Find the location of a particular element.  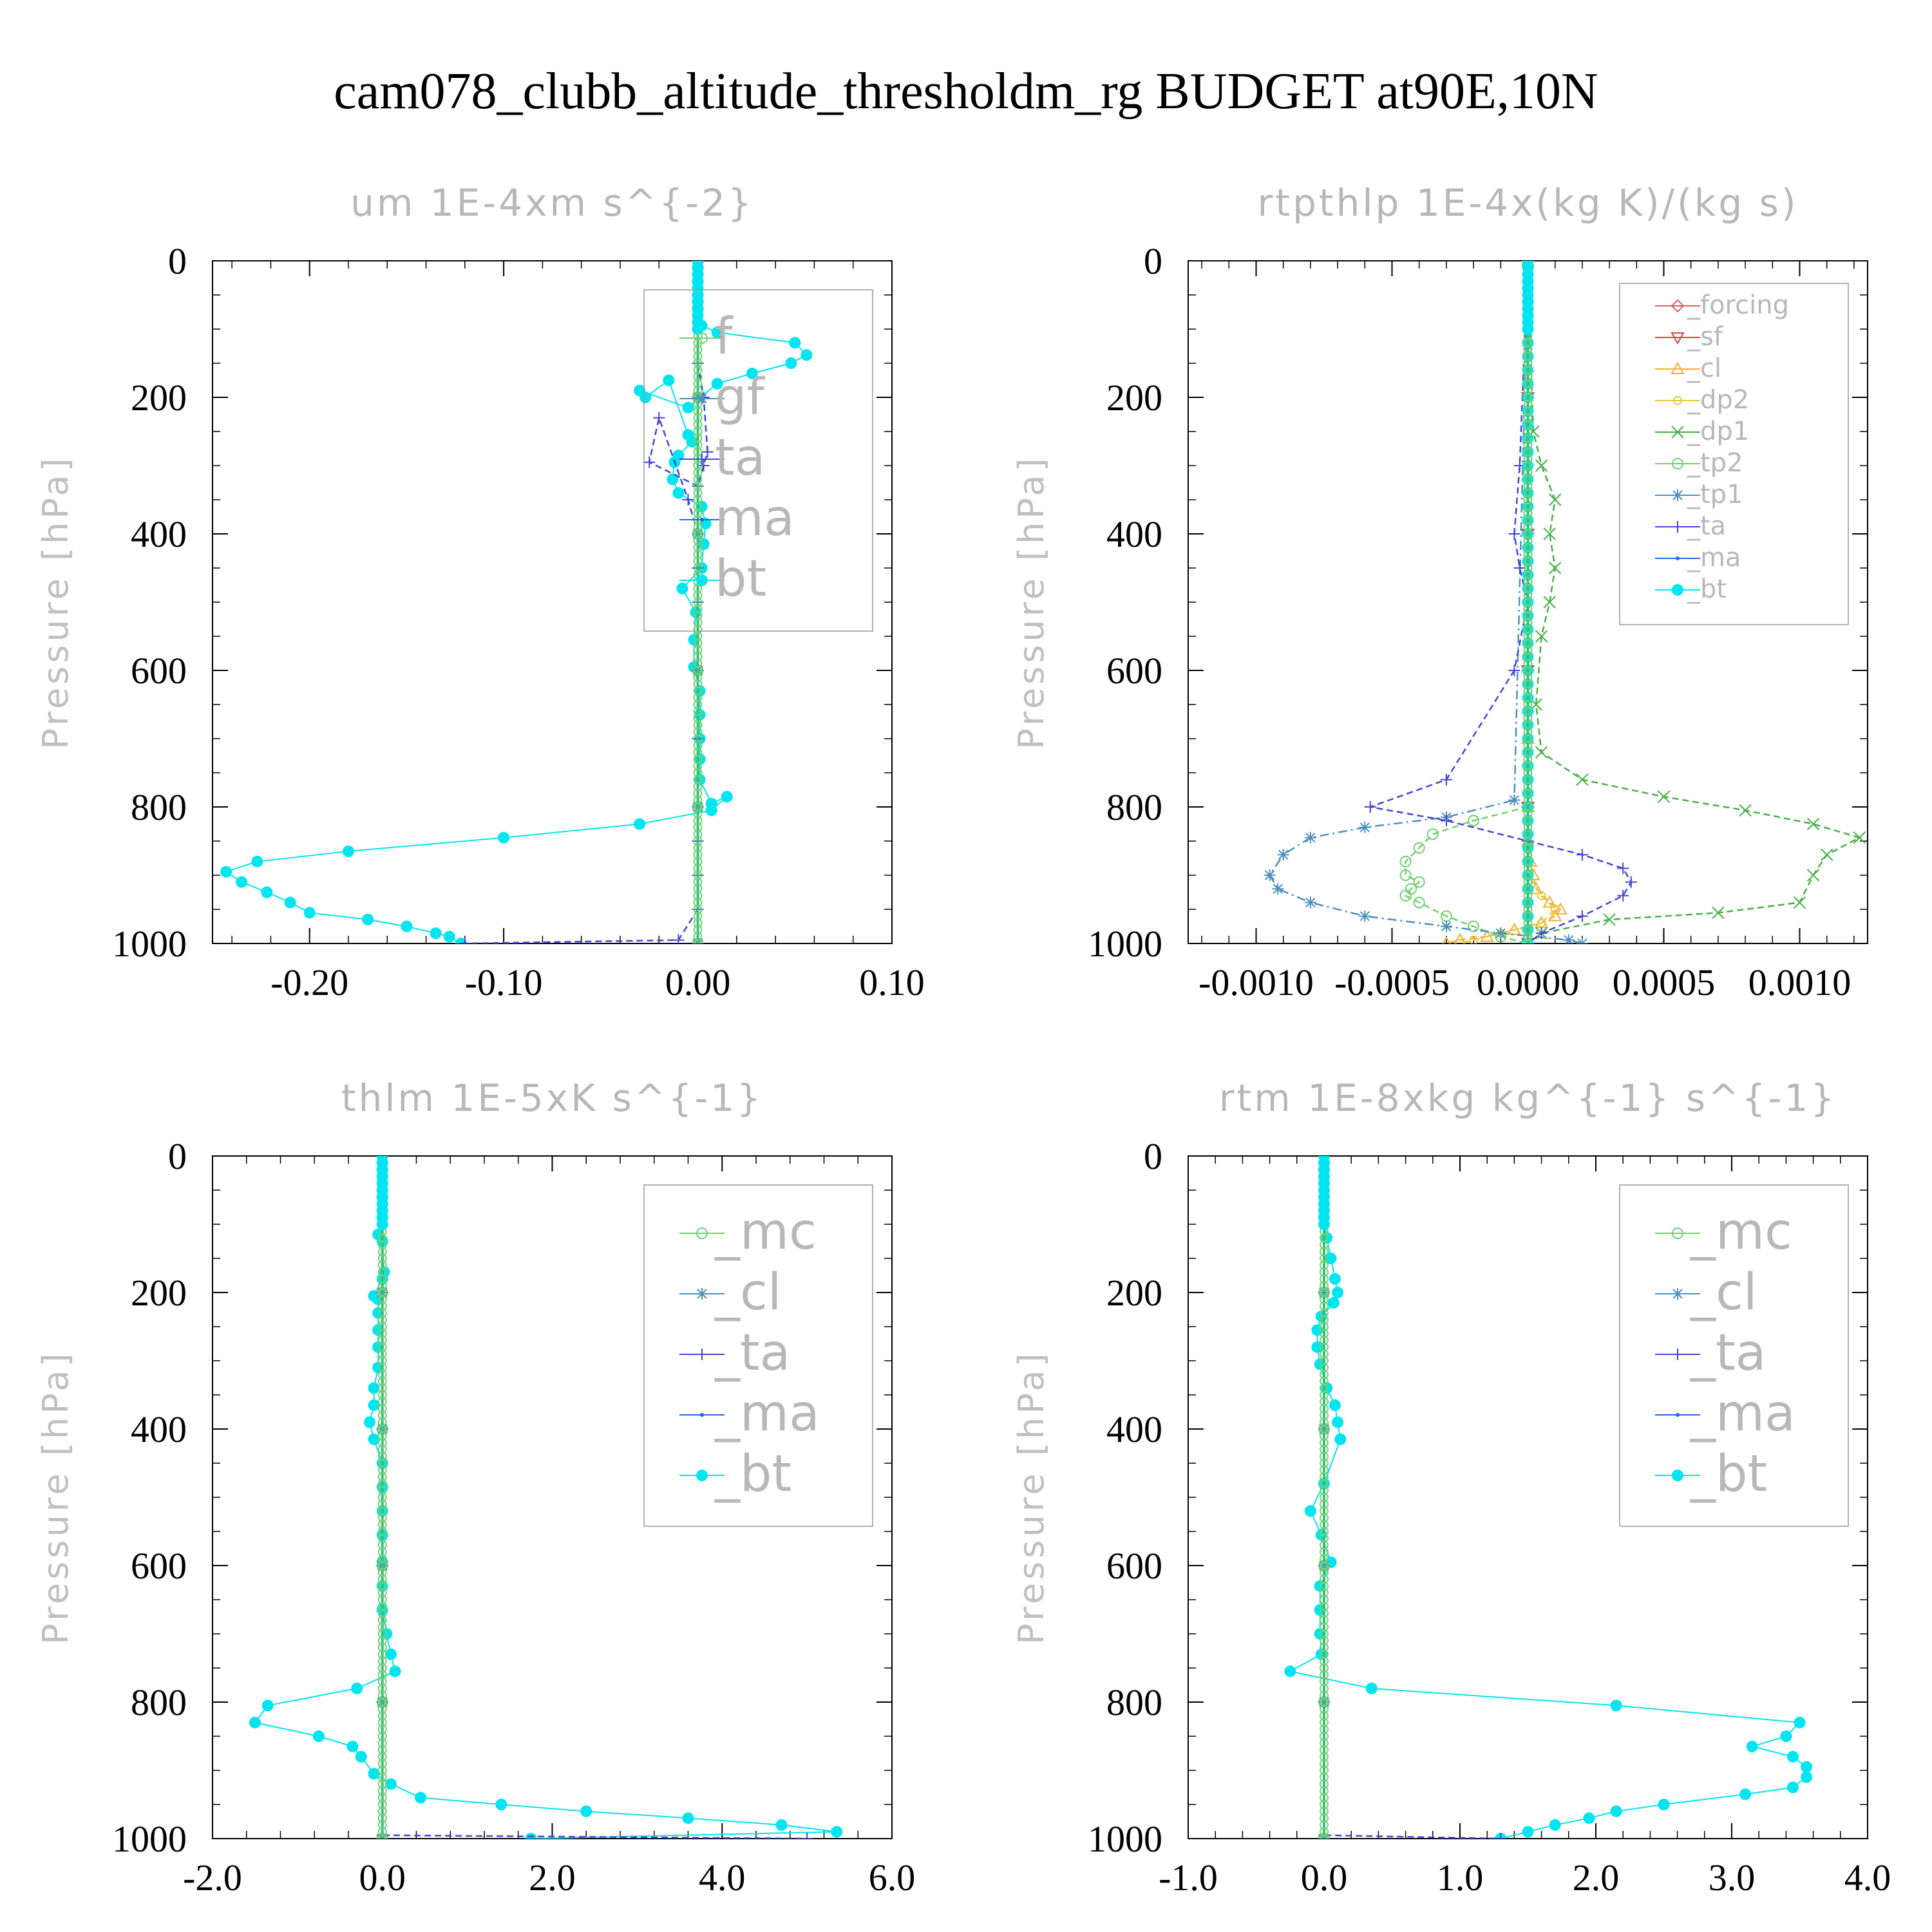

zero-line-dot is located at coordinates (698, 329).